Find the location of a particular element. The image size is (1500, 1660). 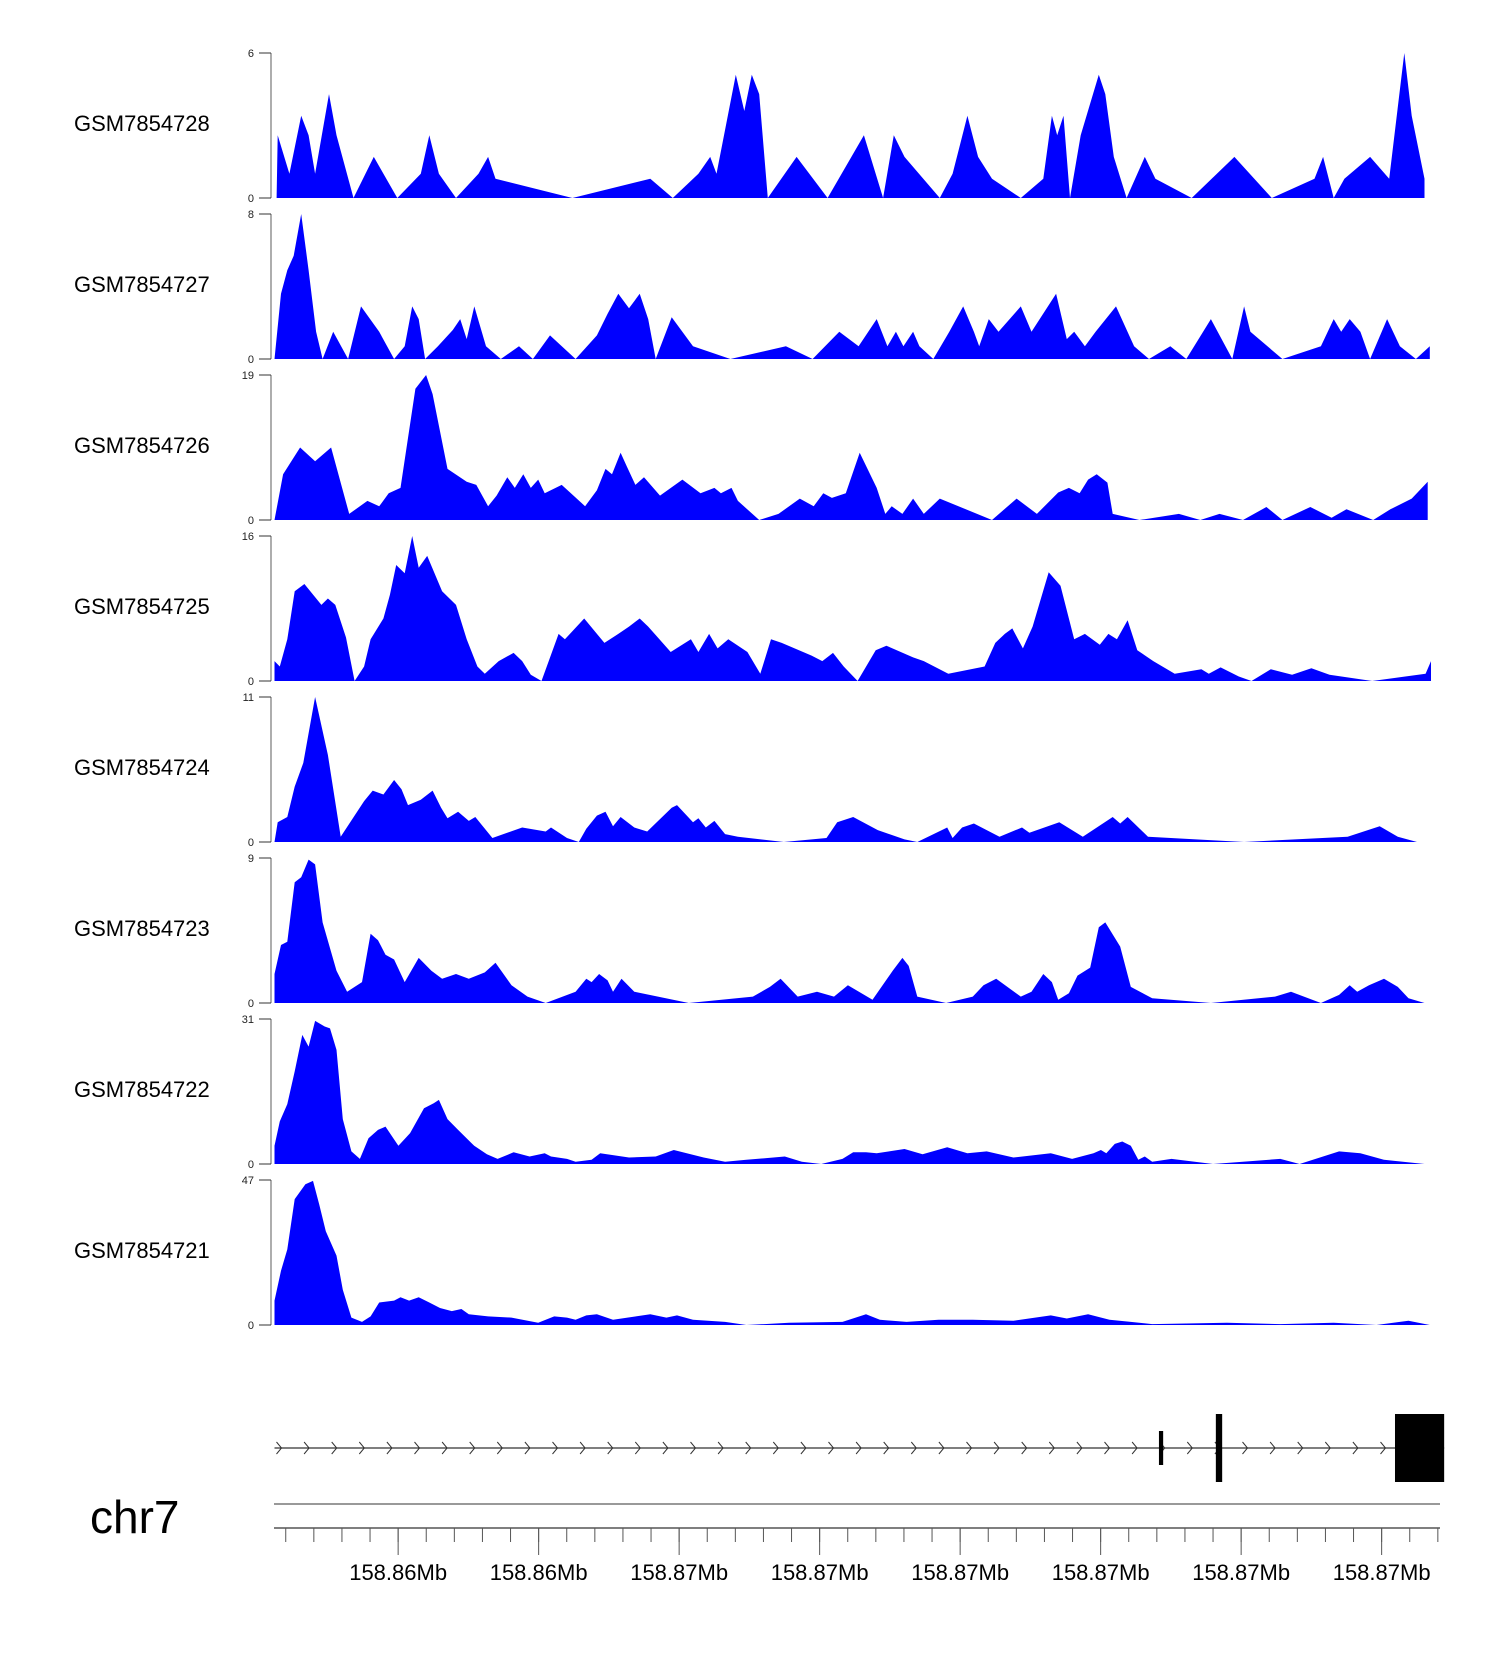

y-tick-label-max: 16 is located at coordinates (248, 537).